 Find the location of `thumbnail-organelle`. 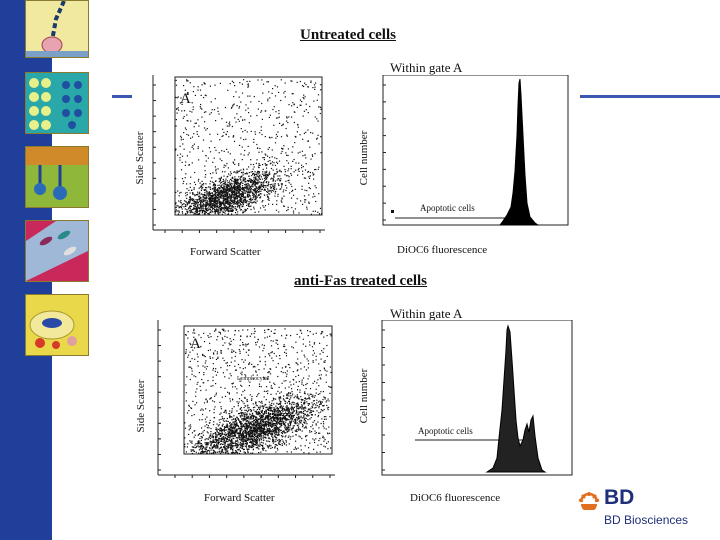

thumbnail-organelle is located at coordinates (57, 325).